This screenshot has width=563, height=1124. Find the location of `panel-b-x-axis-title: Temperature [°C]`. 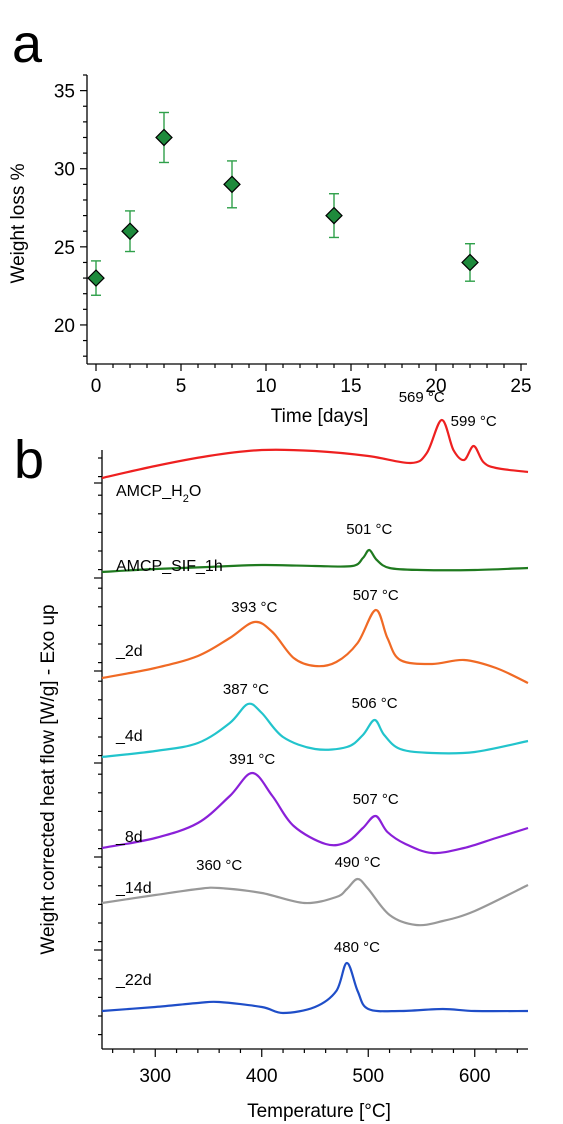

panel-b-x-axis-title: Temperature [°C] is located at coordinates (319, 1111).